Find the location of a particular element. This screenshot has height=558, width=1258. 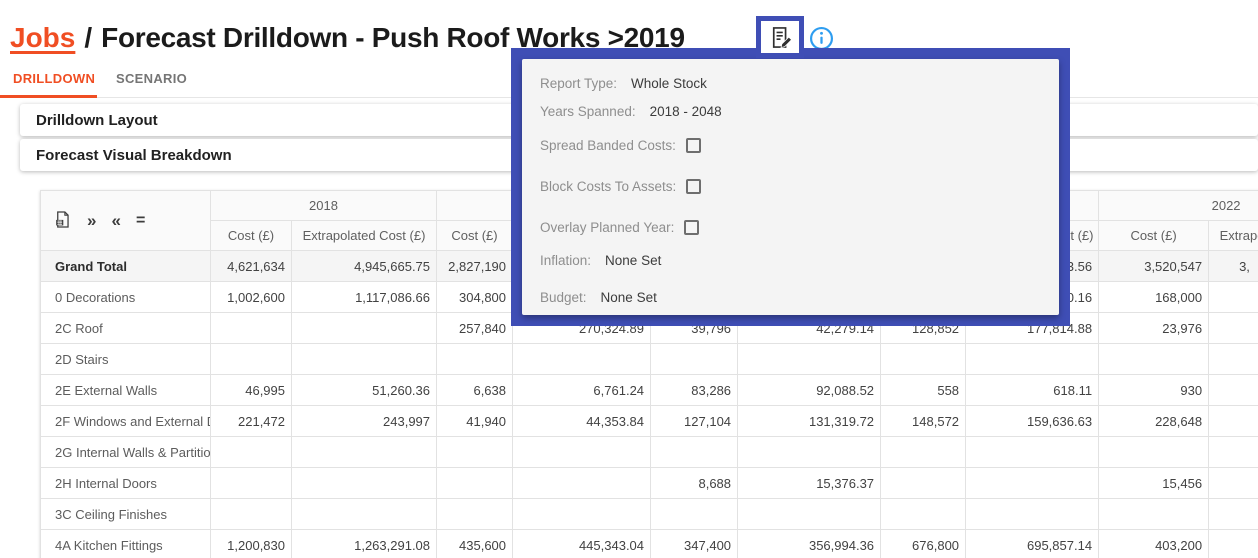

table-cell: 83,286 is located at coordinates (694, 390).